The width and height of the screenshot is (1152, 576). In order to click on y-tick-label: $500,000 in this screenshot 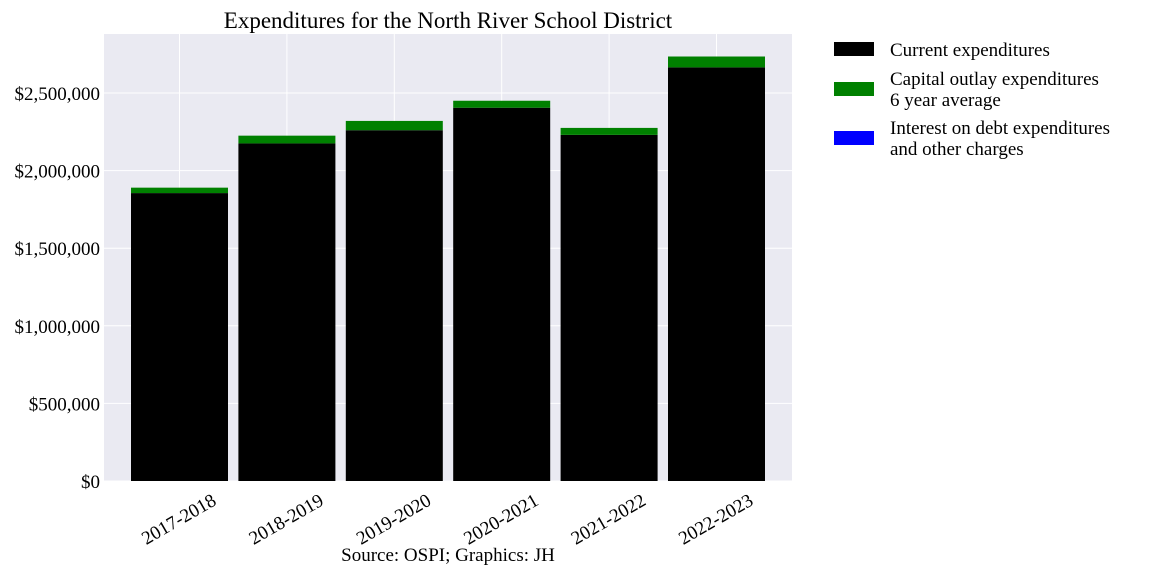, I will do `click(64, 404)`.